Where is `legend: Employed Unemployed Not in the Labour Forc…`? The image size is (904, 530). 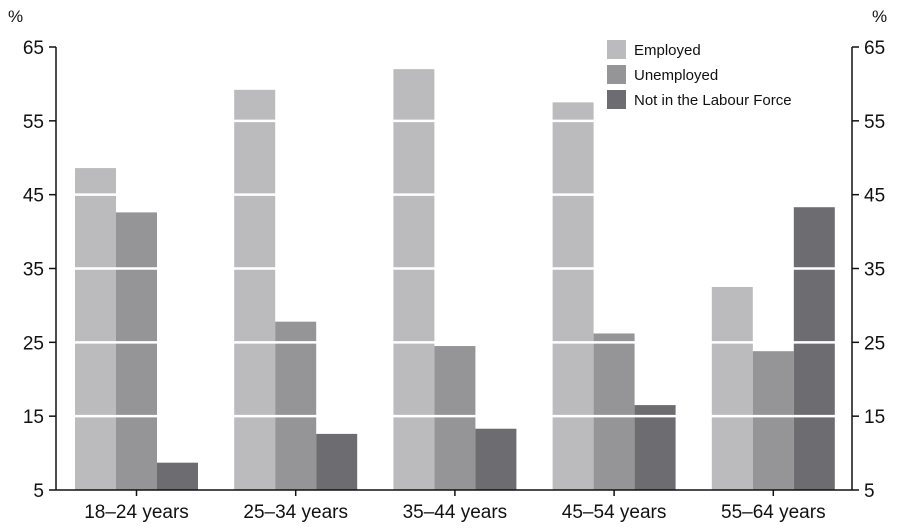 legend: Employed Unemployed Not in the Labour Forc… is located at coordinates (699, 74).